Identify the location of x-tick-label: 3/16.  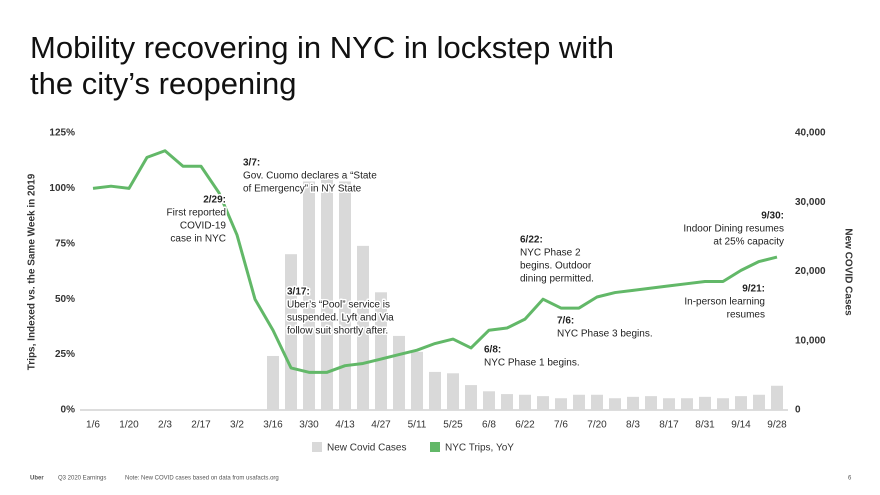
(273, 425).